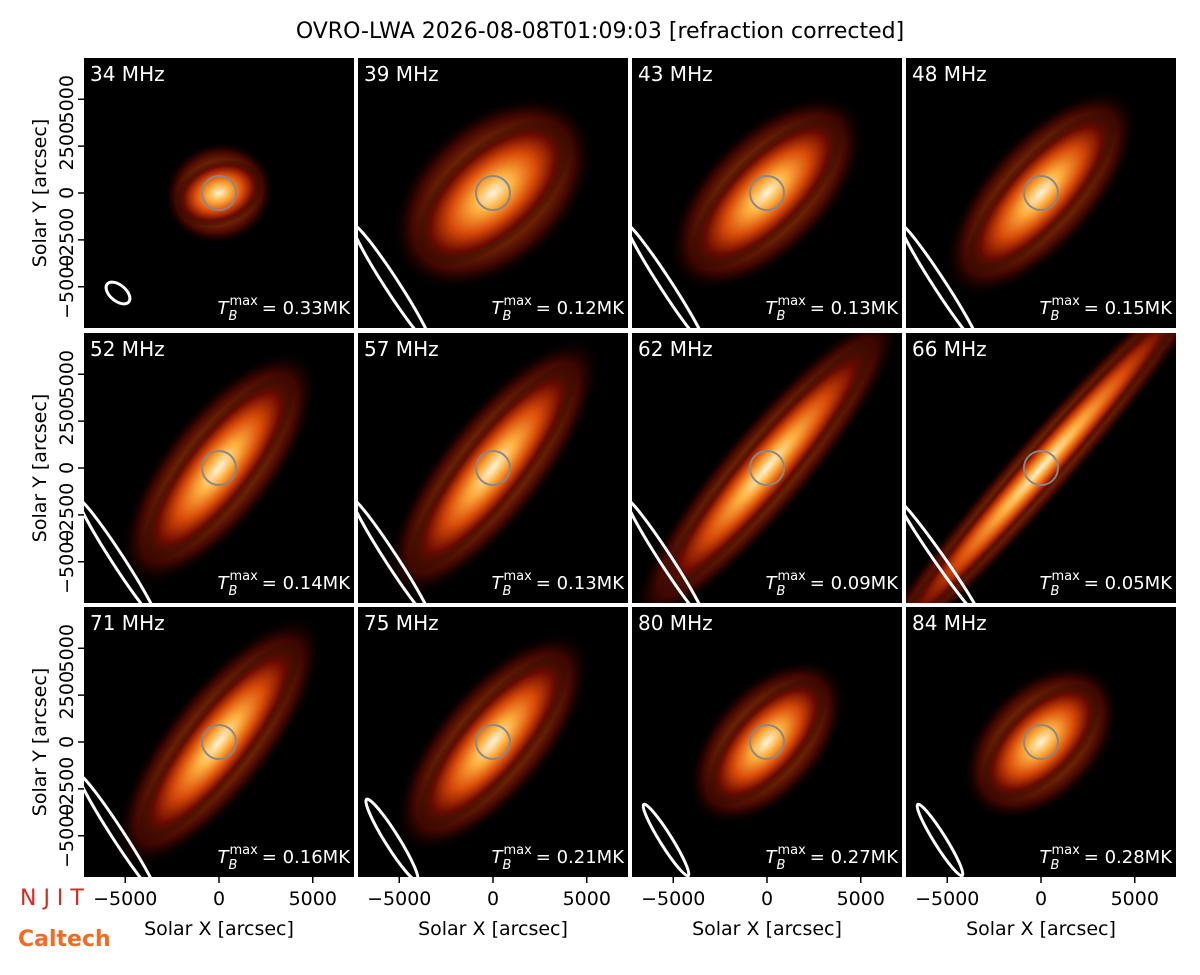 The height and width of the screenshot is (975, 1200). Describe the element at coordinates (401, 623) in the screenshot. I see `panel-title: 75 MHz` at that location.